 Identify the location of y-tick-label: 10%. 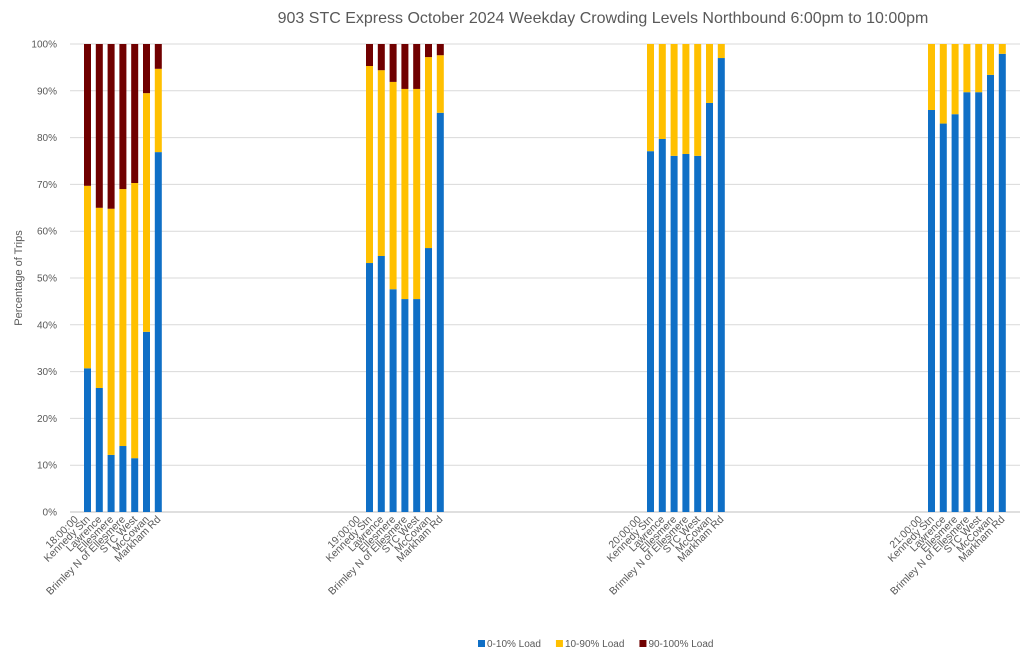
(47, 466).